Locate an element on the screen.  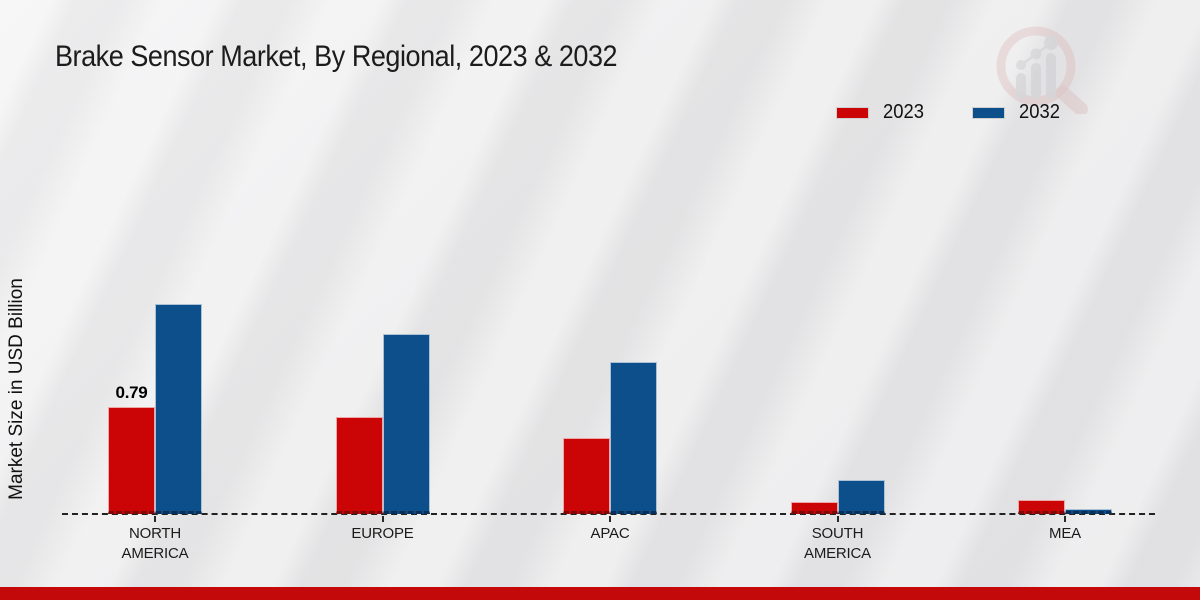
bar-2032-mea is located at coordinates (1088, 511).